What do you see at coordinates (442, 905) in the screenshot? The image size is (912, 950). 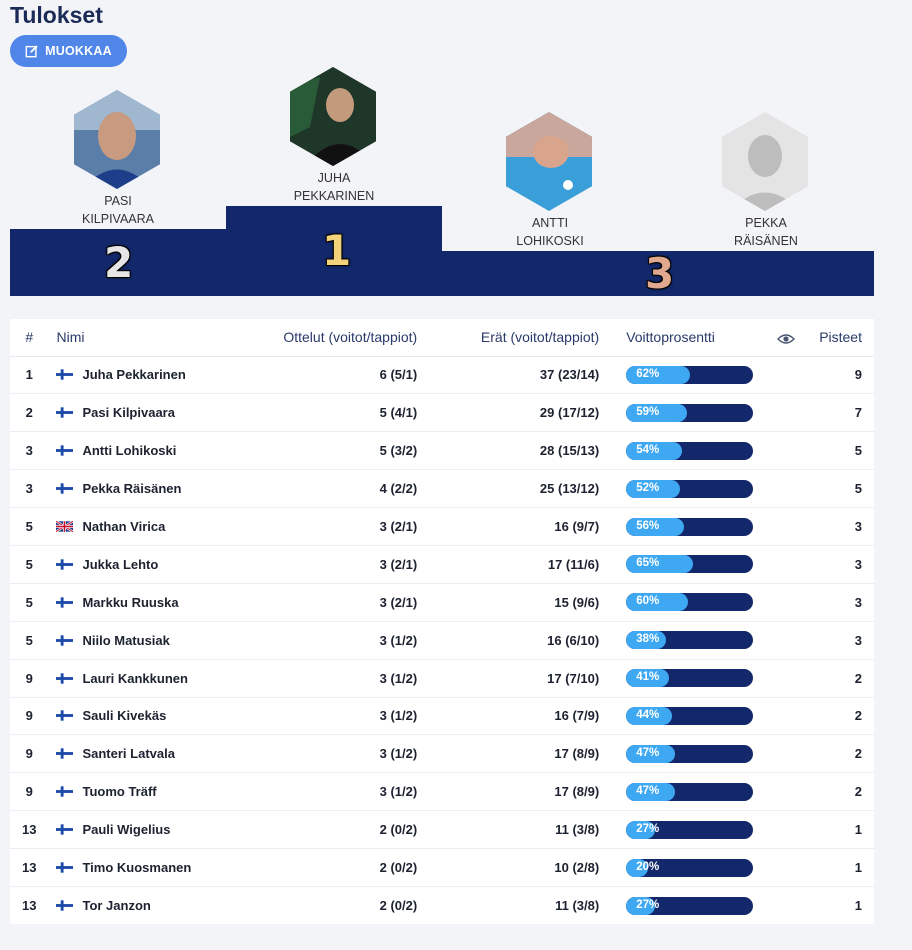 I see `table-row: 13 Tor Janzon 2 (0/2) 11 (3/8) 27% 1` at bounding box center [442, 905].